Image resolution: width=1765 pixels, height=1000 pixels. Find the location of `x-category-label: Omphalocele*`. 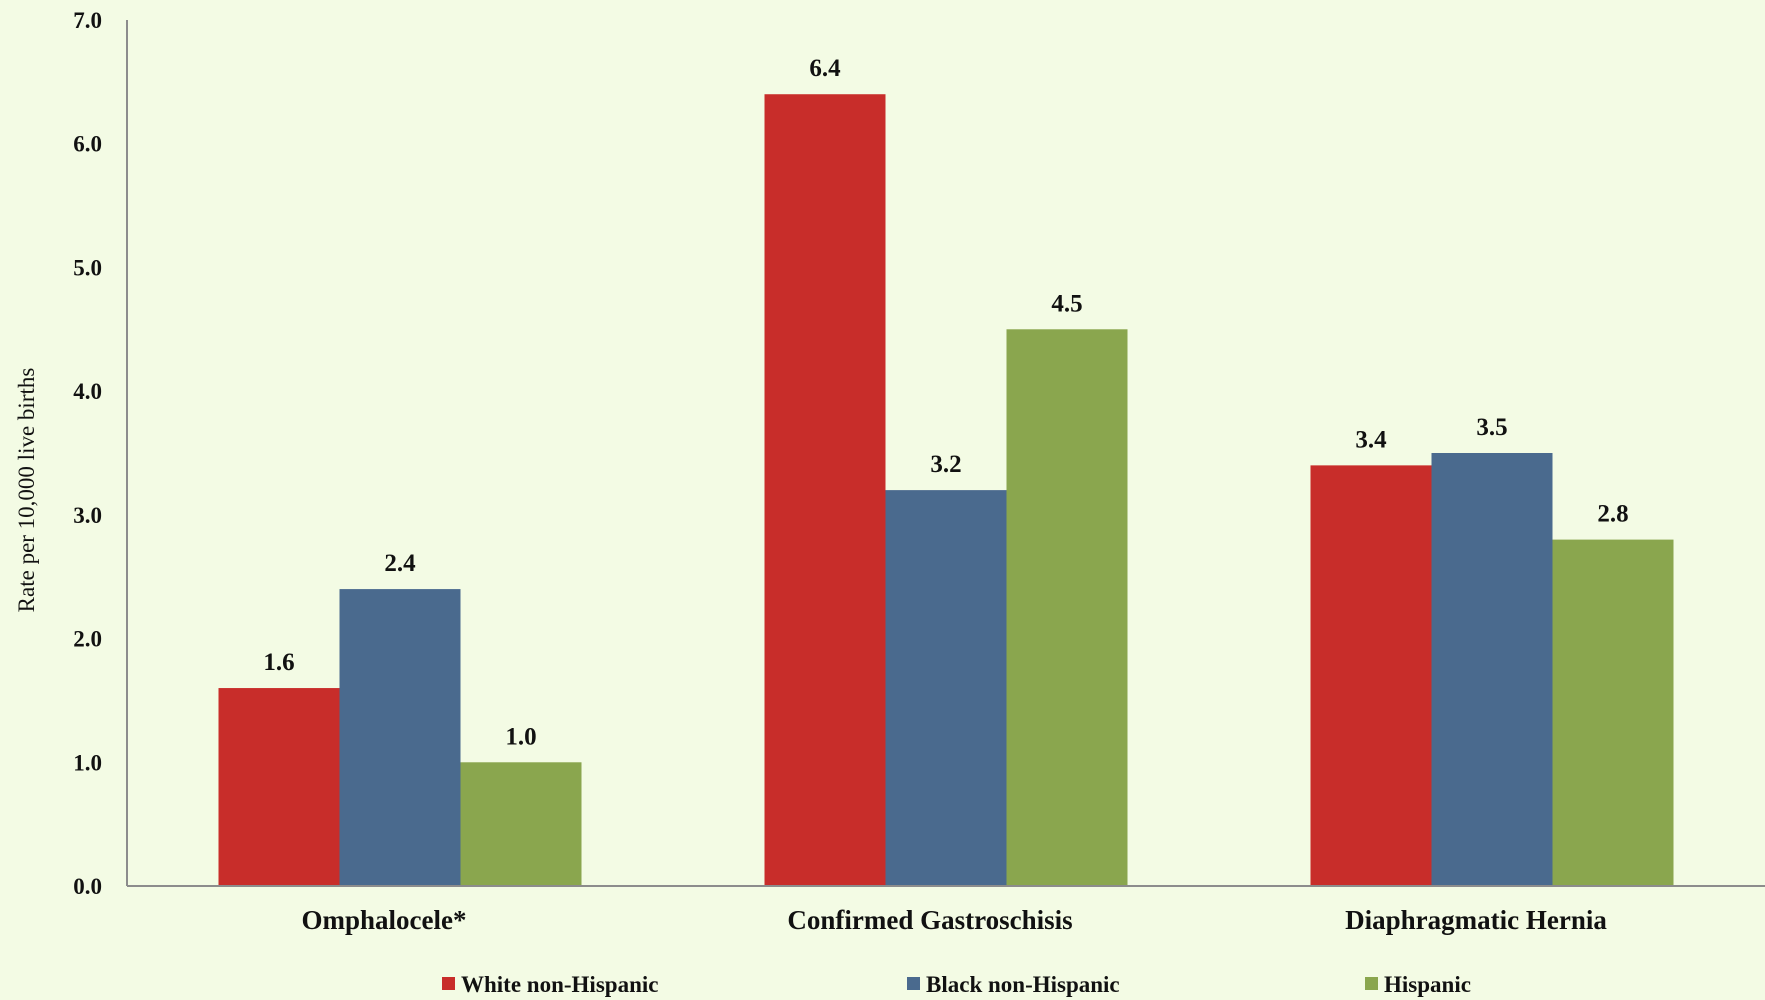

x-category-label: Omphalocele* is located at coordinates (384, 920).